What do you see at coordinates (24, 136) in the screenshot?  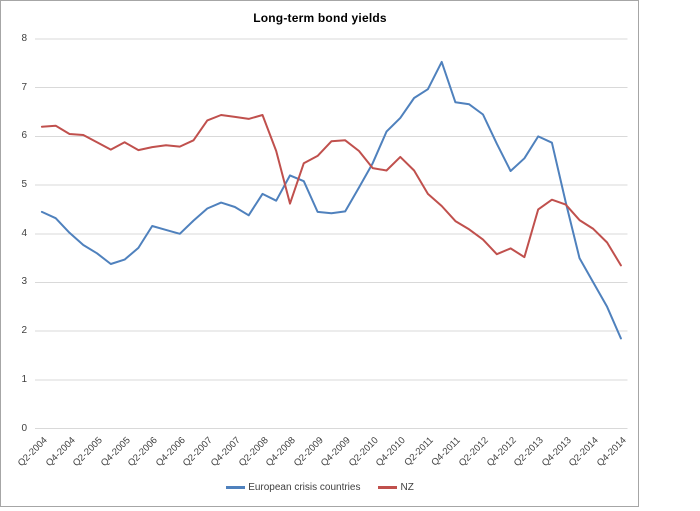 I see `y-axis-tick-label: 6` at bounding box center [24, 136].